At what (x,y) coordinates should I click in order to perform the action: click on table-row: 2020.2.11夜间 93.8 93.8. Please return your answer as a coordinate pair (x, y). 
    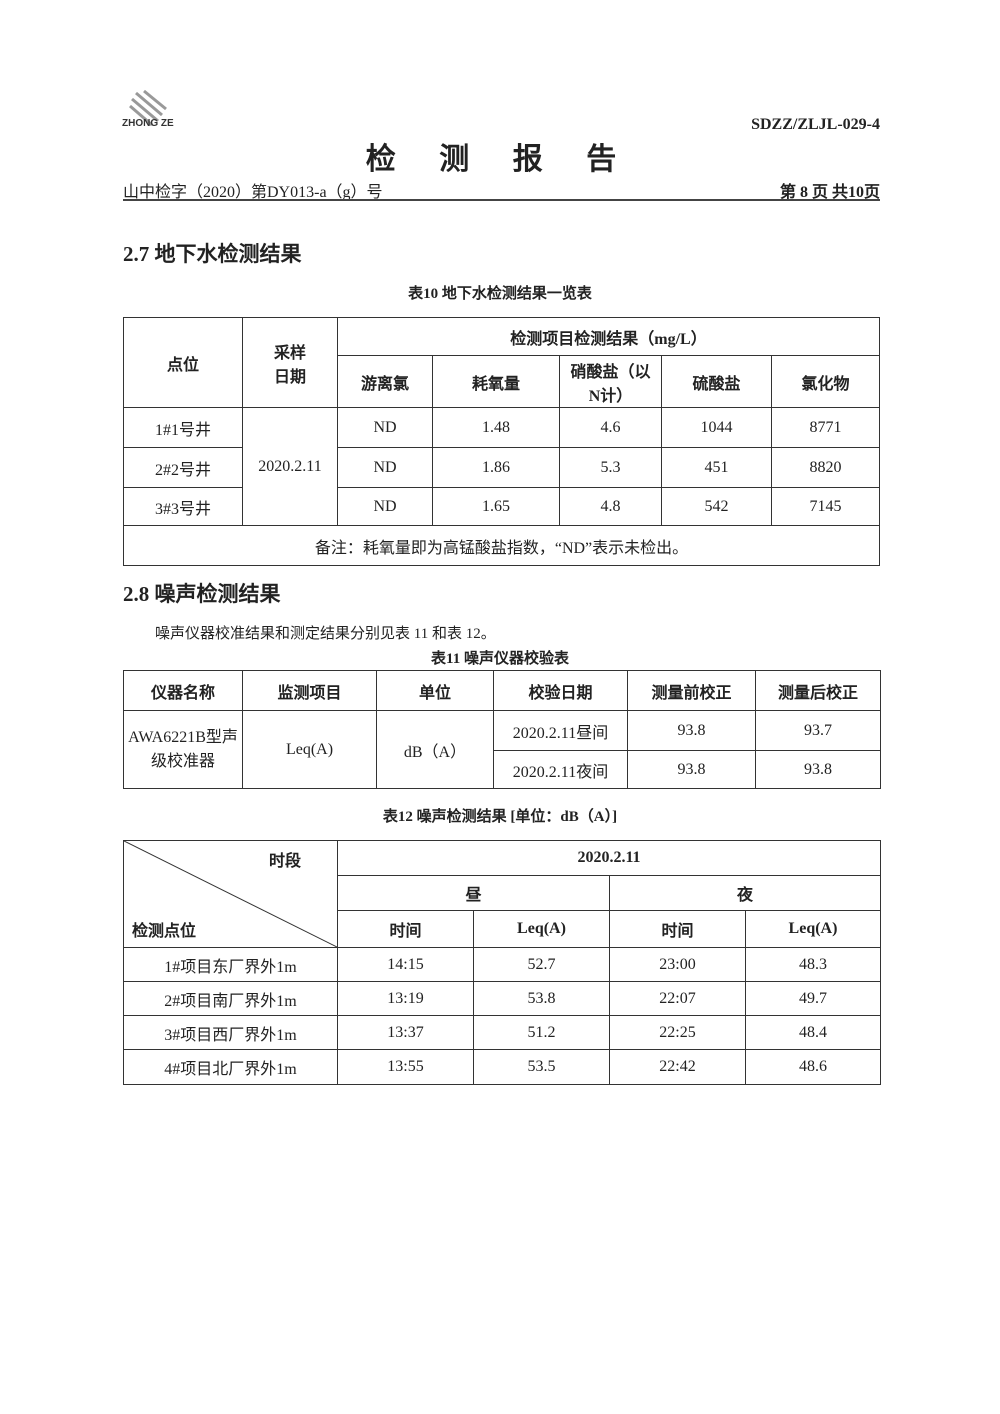
    Looking at the image, I should click on (502, 769).